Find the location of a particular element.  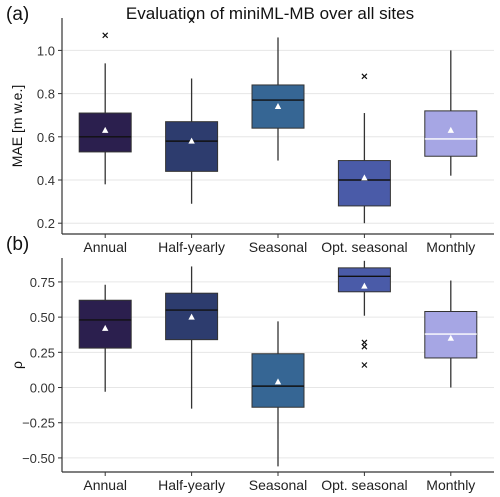

panel-b-label: (b) is located at coordinates (18, 244).